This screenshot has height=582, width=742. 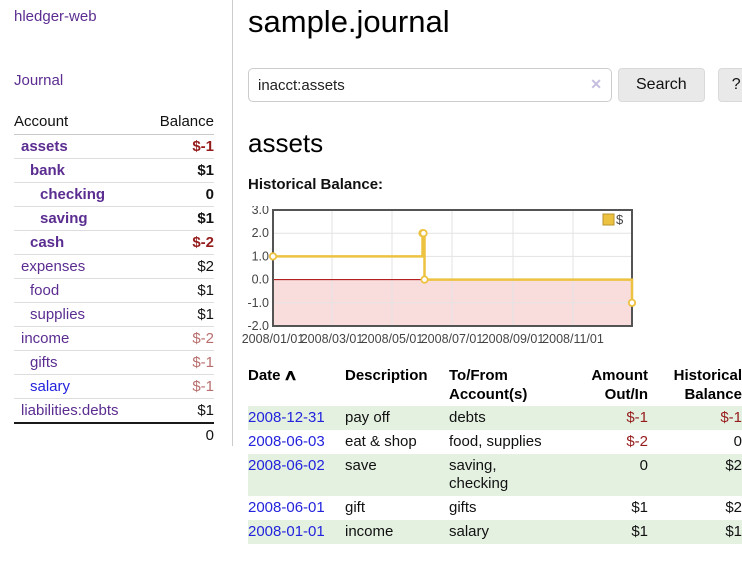 I want to click on register-date-cell: 2008-06-03, so click(x=296, y=442).